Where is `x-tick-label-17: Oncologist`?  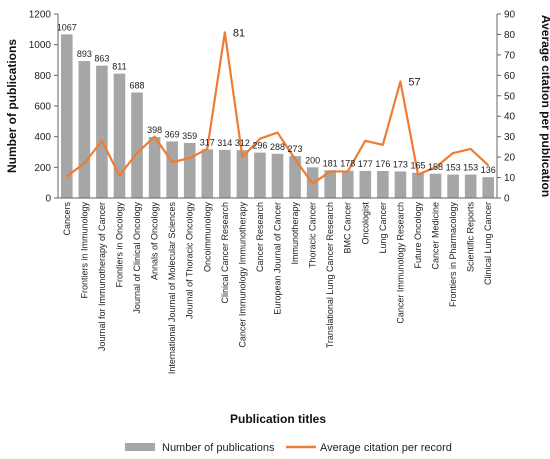
x-tick-label-17: Oncologist is located at coordinates (365, 223).